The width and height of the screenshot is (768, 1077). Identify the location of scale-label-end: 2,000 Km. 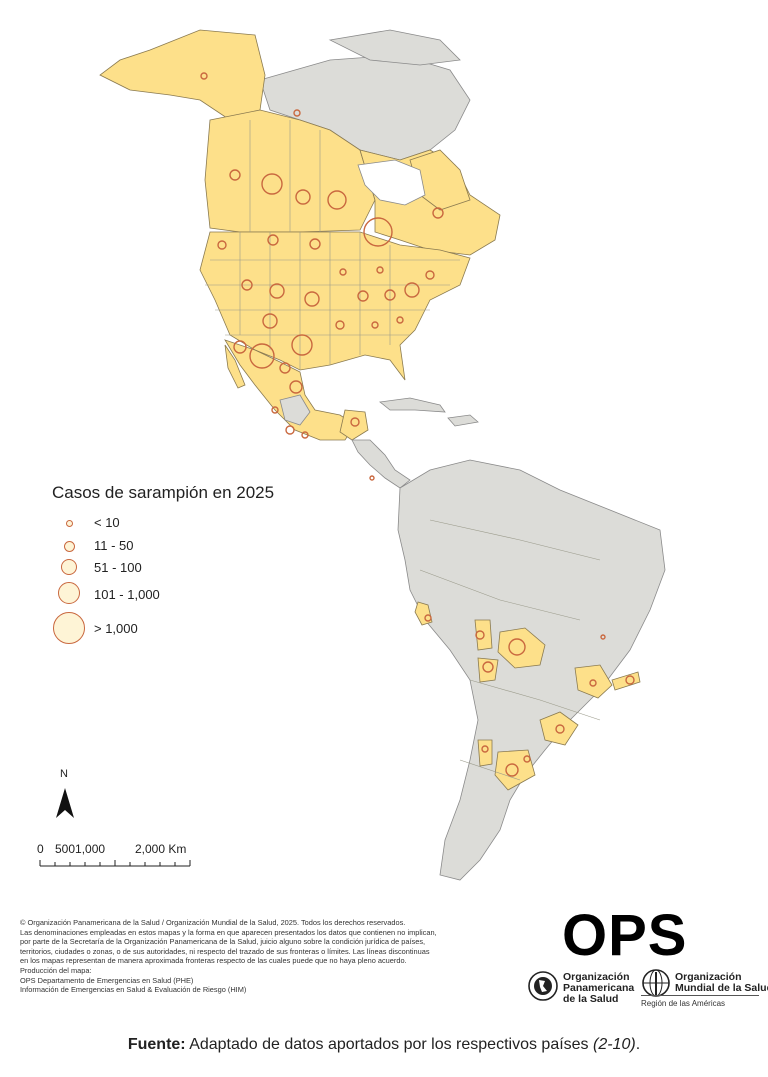
(161, 849).